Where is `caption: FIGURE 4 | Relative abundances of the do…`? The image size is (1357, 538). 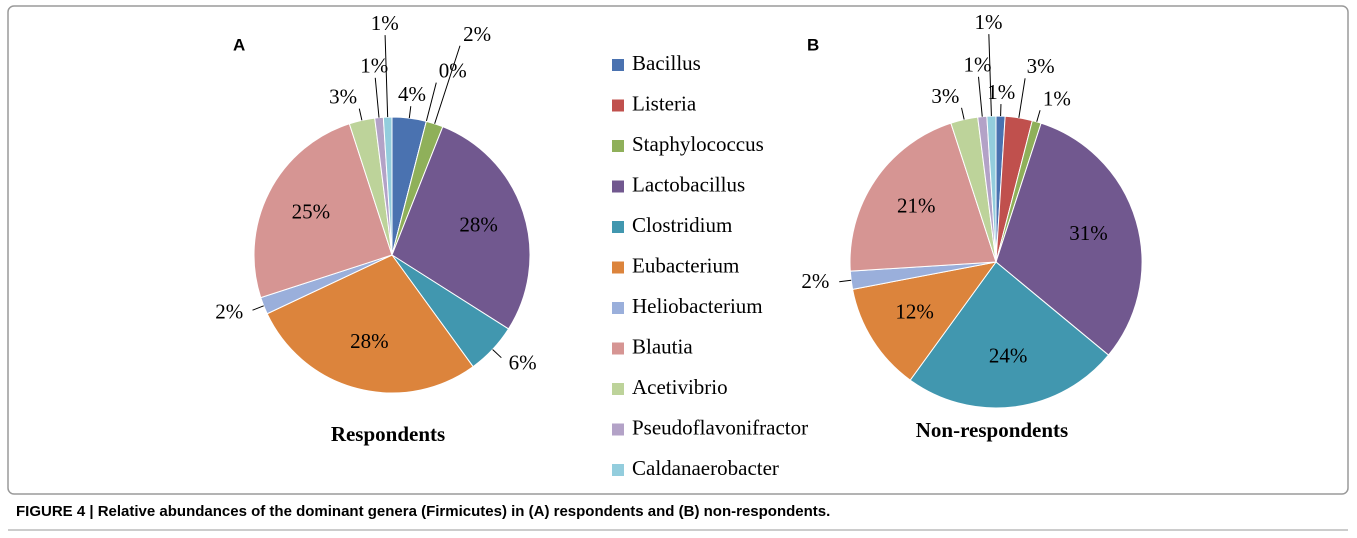
caption: FIGURE 4 | Relative abundances of the do… is located at coordinates (423, 511).